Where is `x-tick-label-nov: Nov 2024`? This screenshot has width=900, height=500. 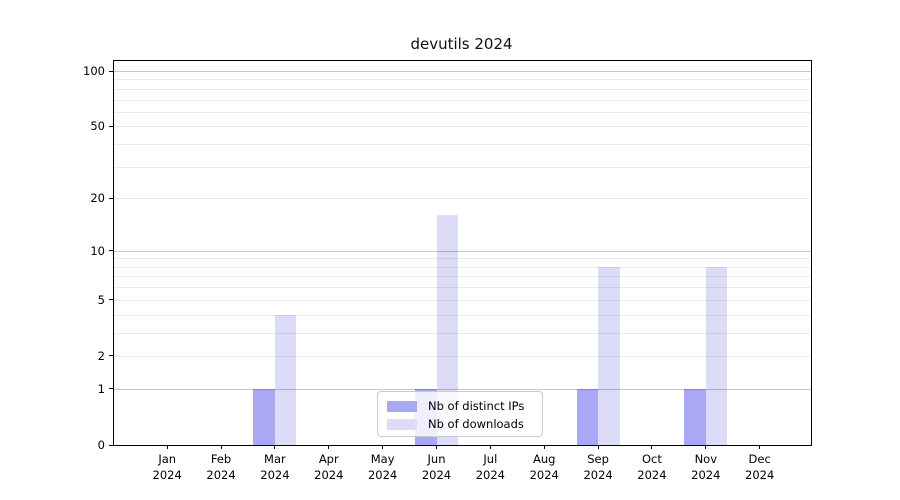
x-tick-label-nov: Nov 2024 is located at coordinates (706, 467).